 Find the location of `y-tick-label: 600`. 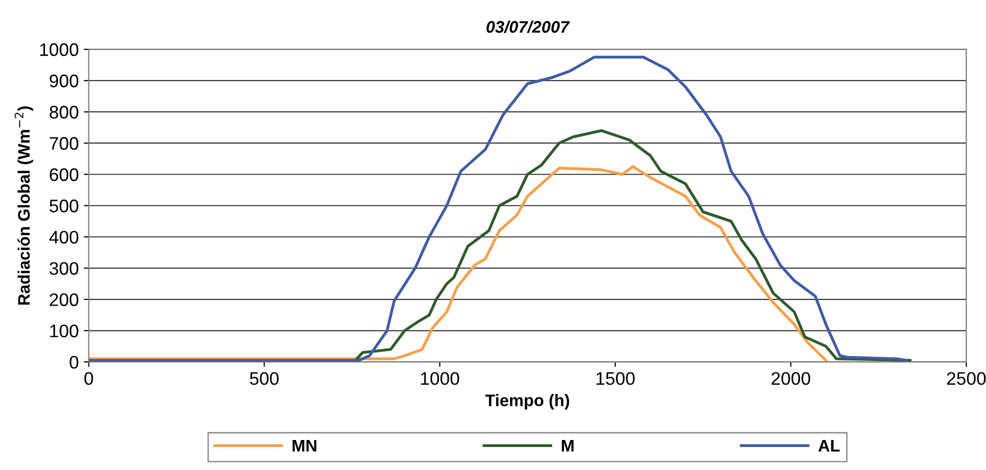

y-tick-label: 600 is located at coordinates (64, 175).